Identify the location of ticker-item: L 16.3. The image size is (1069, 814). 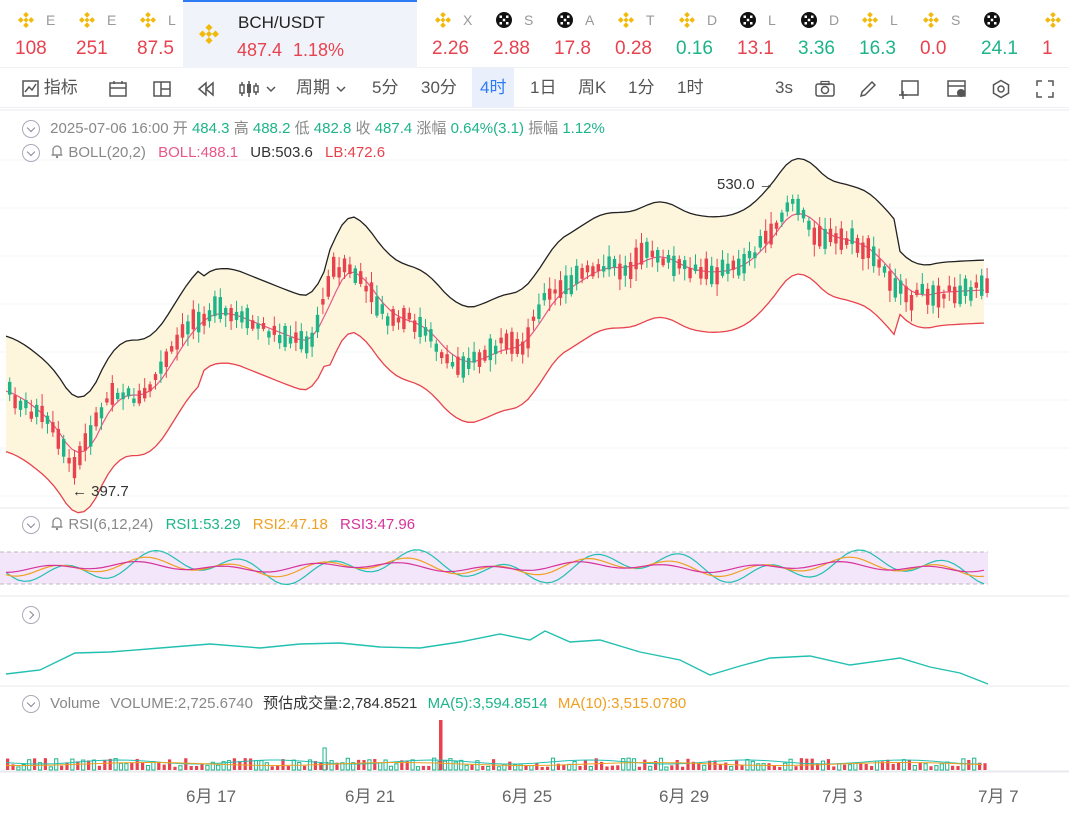
(874, 34).